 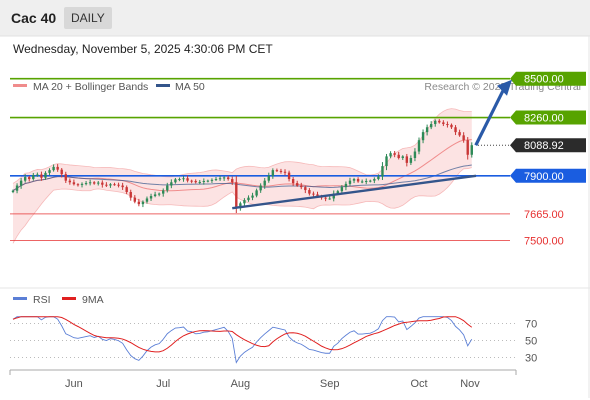 What do you see at coordinates (20, 85) in the screenshot?
I see `legend-swatch-bollinger` at bounding box center [20, 85].